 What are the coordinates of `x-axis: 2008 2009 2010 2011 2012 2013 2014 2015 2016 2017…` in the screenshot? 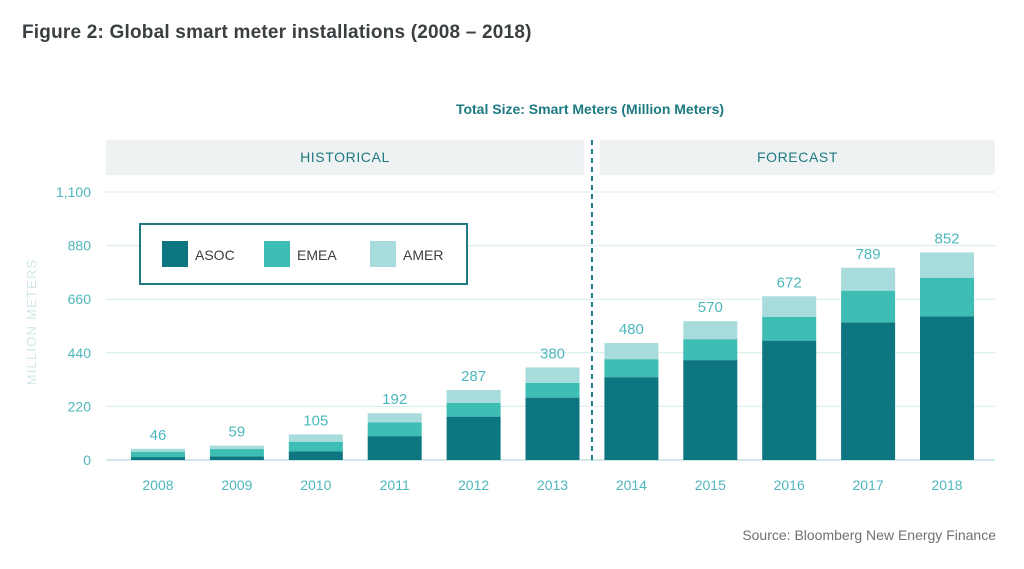 It's located at (552, 485).